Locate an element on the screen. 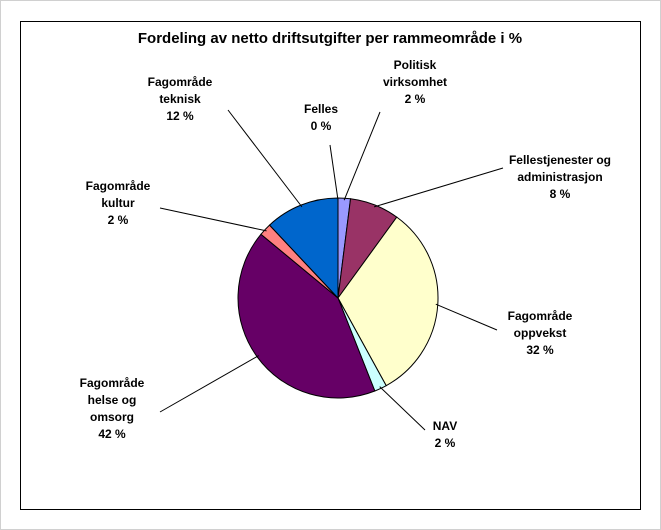 The width and height of the screenshot is (661, 530). category-label: Politisk virksomhet is located at coordinates (415, 73).